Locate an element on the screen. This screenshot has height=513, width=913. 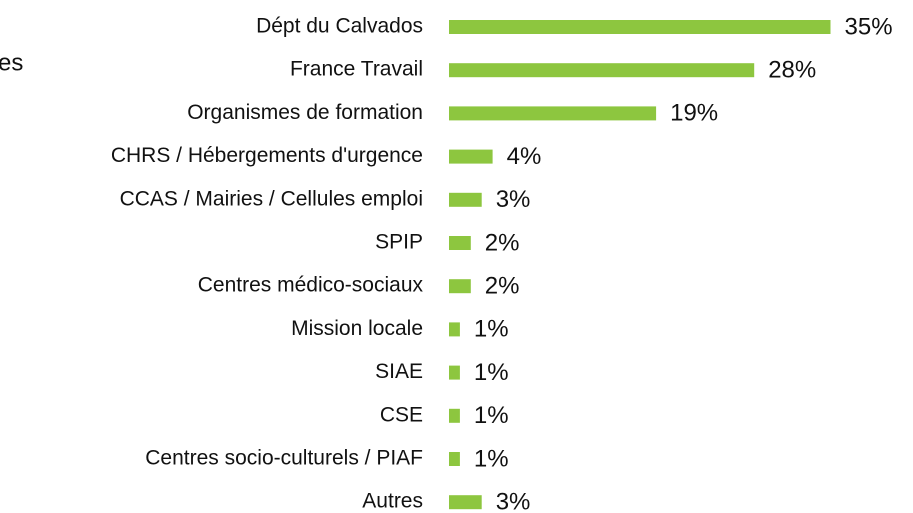
value-label: 4% is located at coordinates (524, 156).